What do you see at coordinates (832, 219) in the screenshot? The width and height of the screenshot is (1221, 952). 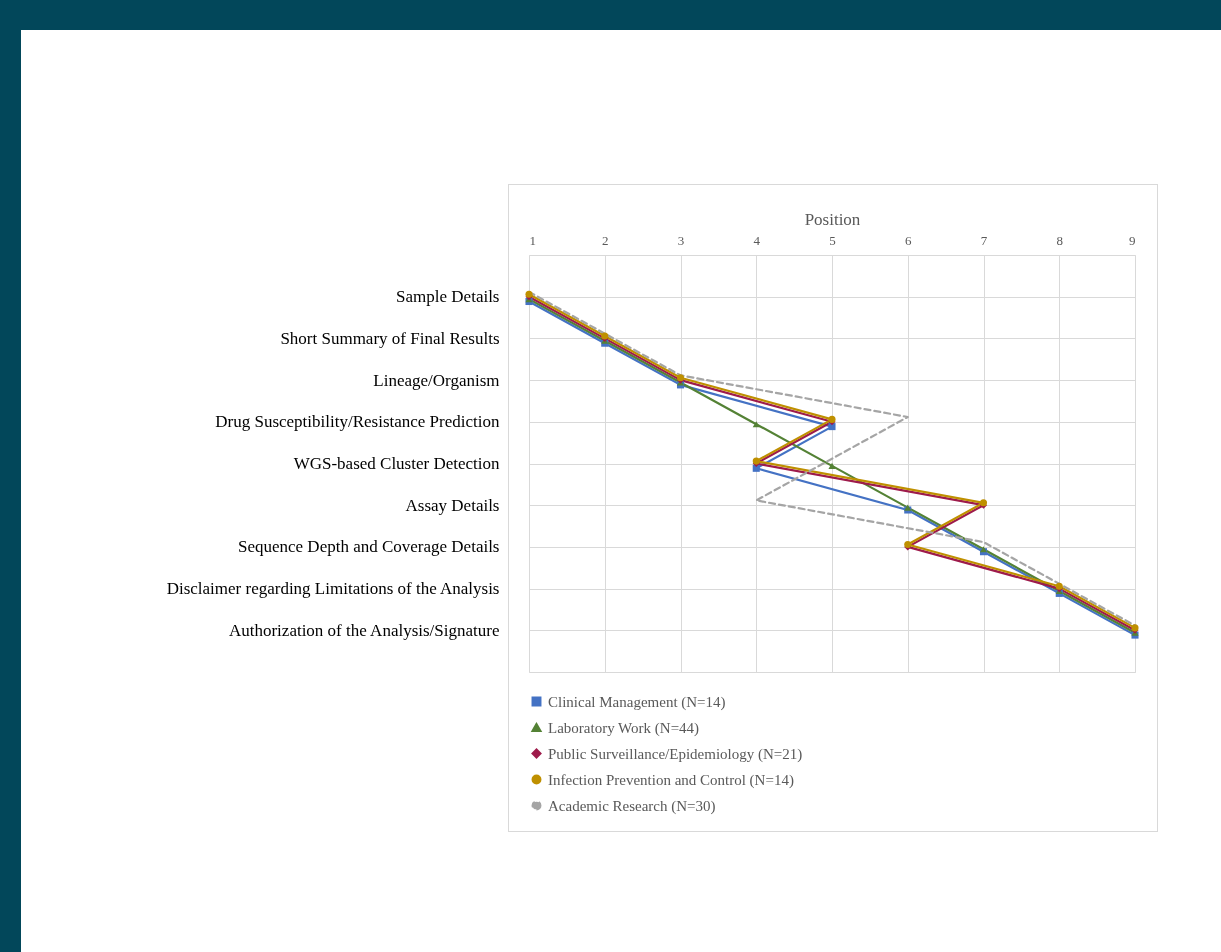 I see `x-axis-title: Position` at bounding box center [832, 219].